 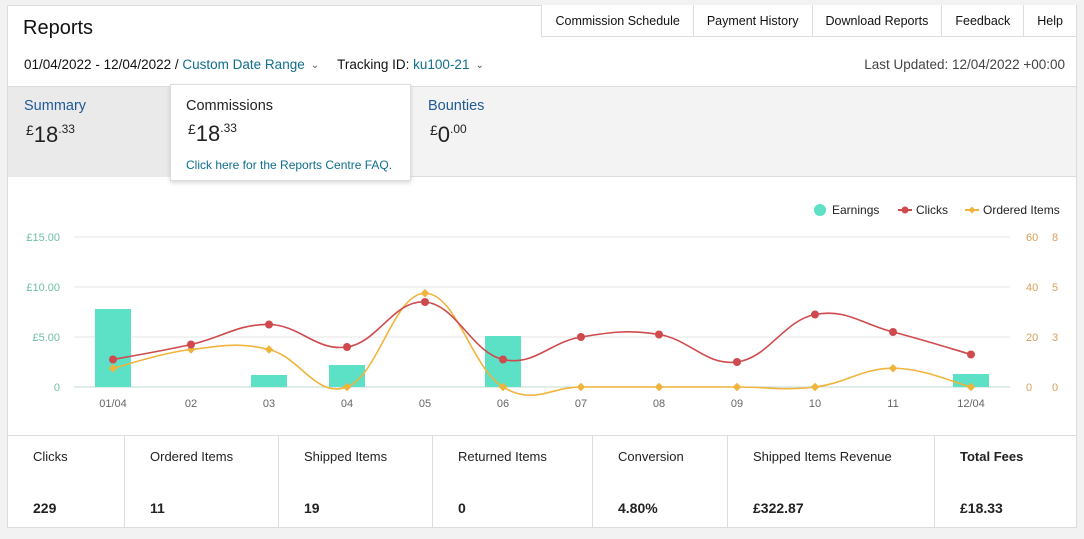 What do you see at coordinates (57, 388) in the screenshot?
I see `y-left-tick-label: 0` at bounding box center [57, 388].